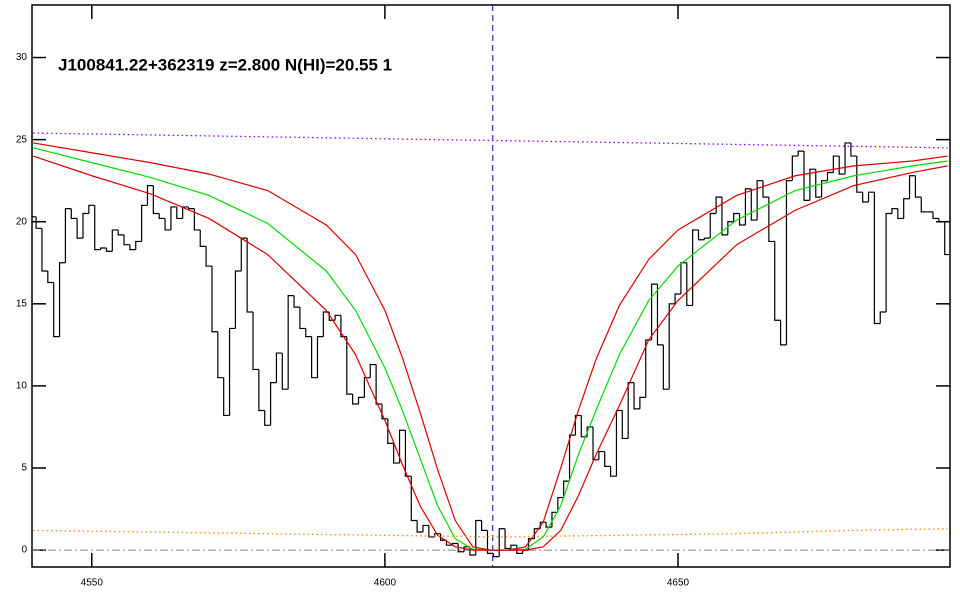 This screenshot has height=600, width=960. Describe the element at coordinates (24, 468) in the screenshot. I see `y-tick-label: 5` at that location.